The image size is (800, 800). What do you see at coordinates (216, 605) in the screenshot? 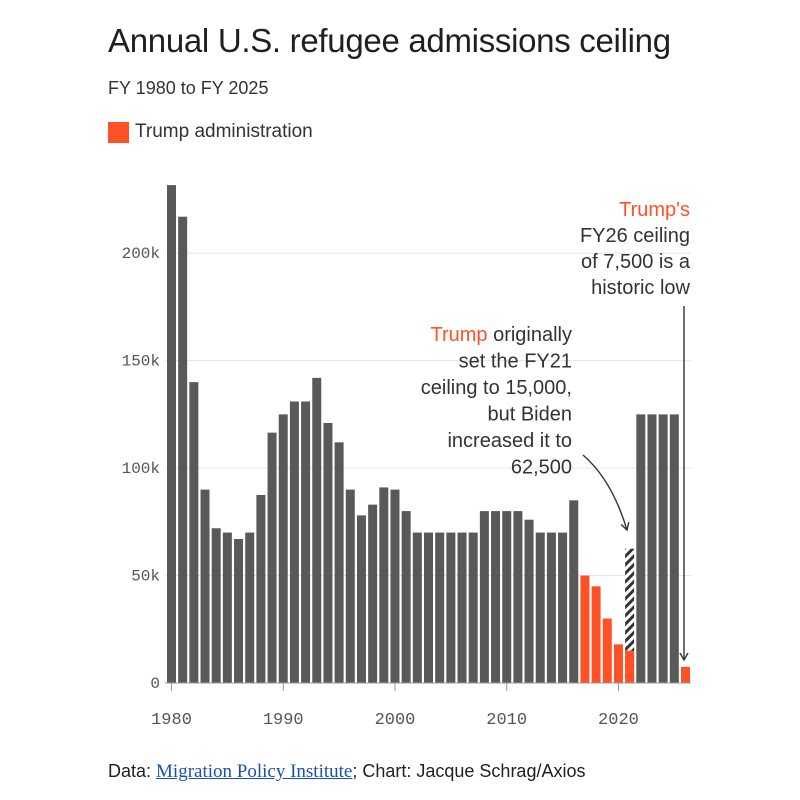
I see `bar-1984` at bounding box center [216, 605].